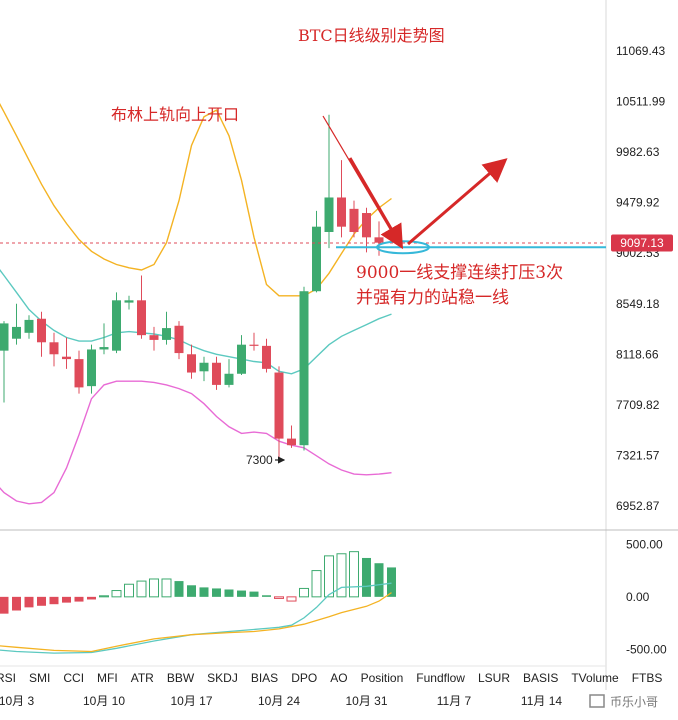 This screenshot has height=720, width=678. I want to click on current-price-tag, so click(642, 243).